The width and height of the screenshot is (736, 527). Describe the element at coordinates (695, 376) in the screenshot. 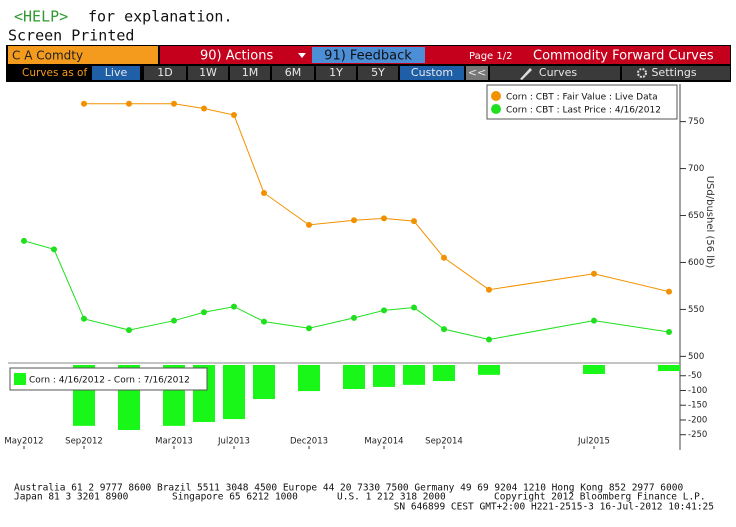

I see `y-tick-label: -50` at that location.